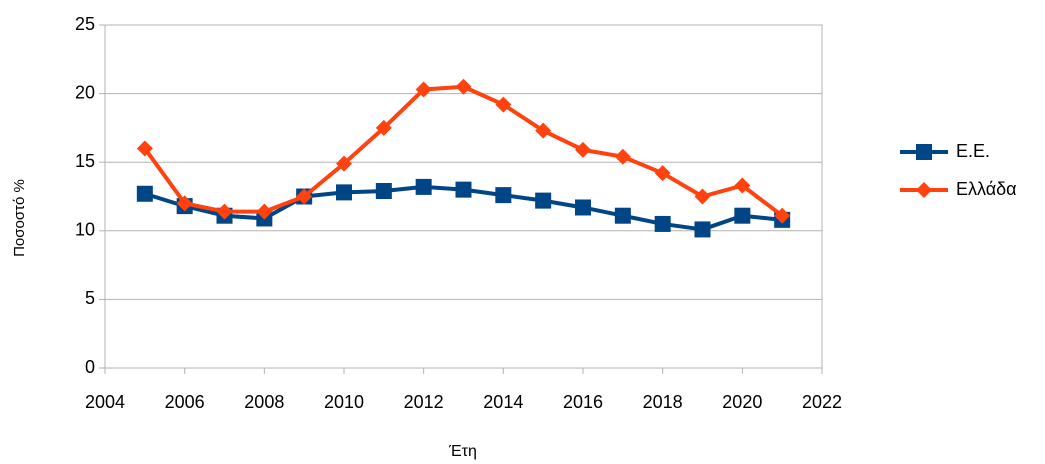  What do you see at coordinates (185, 402) in the screenshot?
I see `x-tick-label: 2006` at bounding box center [185, 402].